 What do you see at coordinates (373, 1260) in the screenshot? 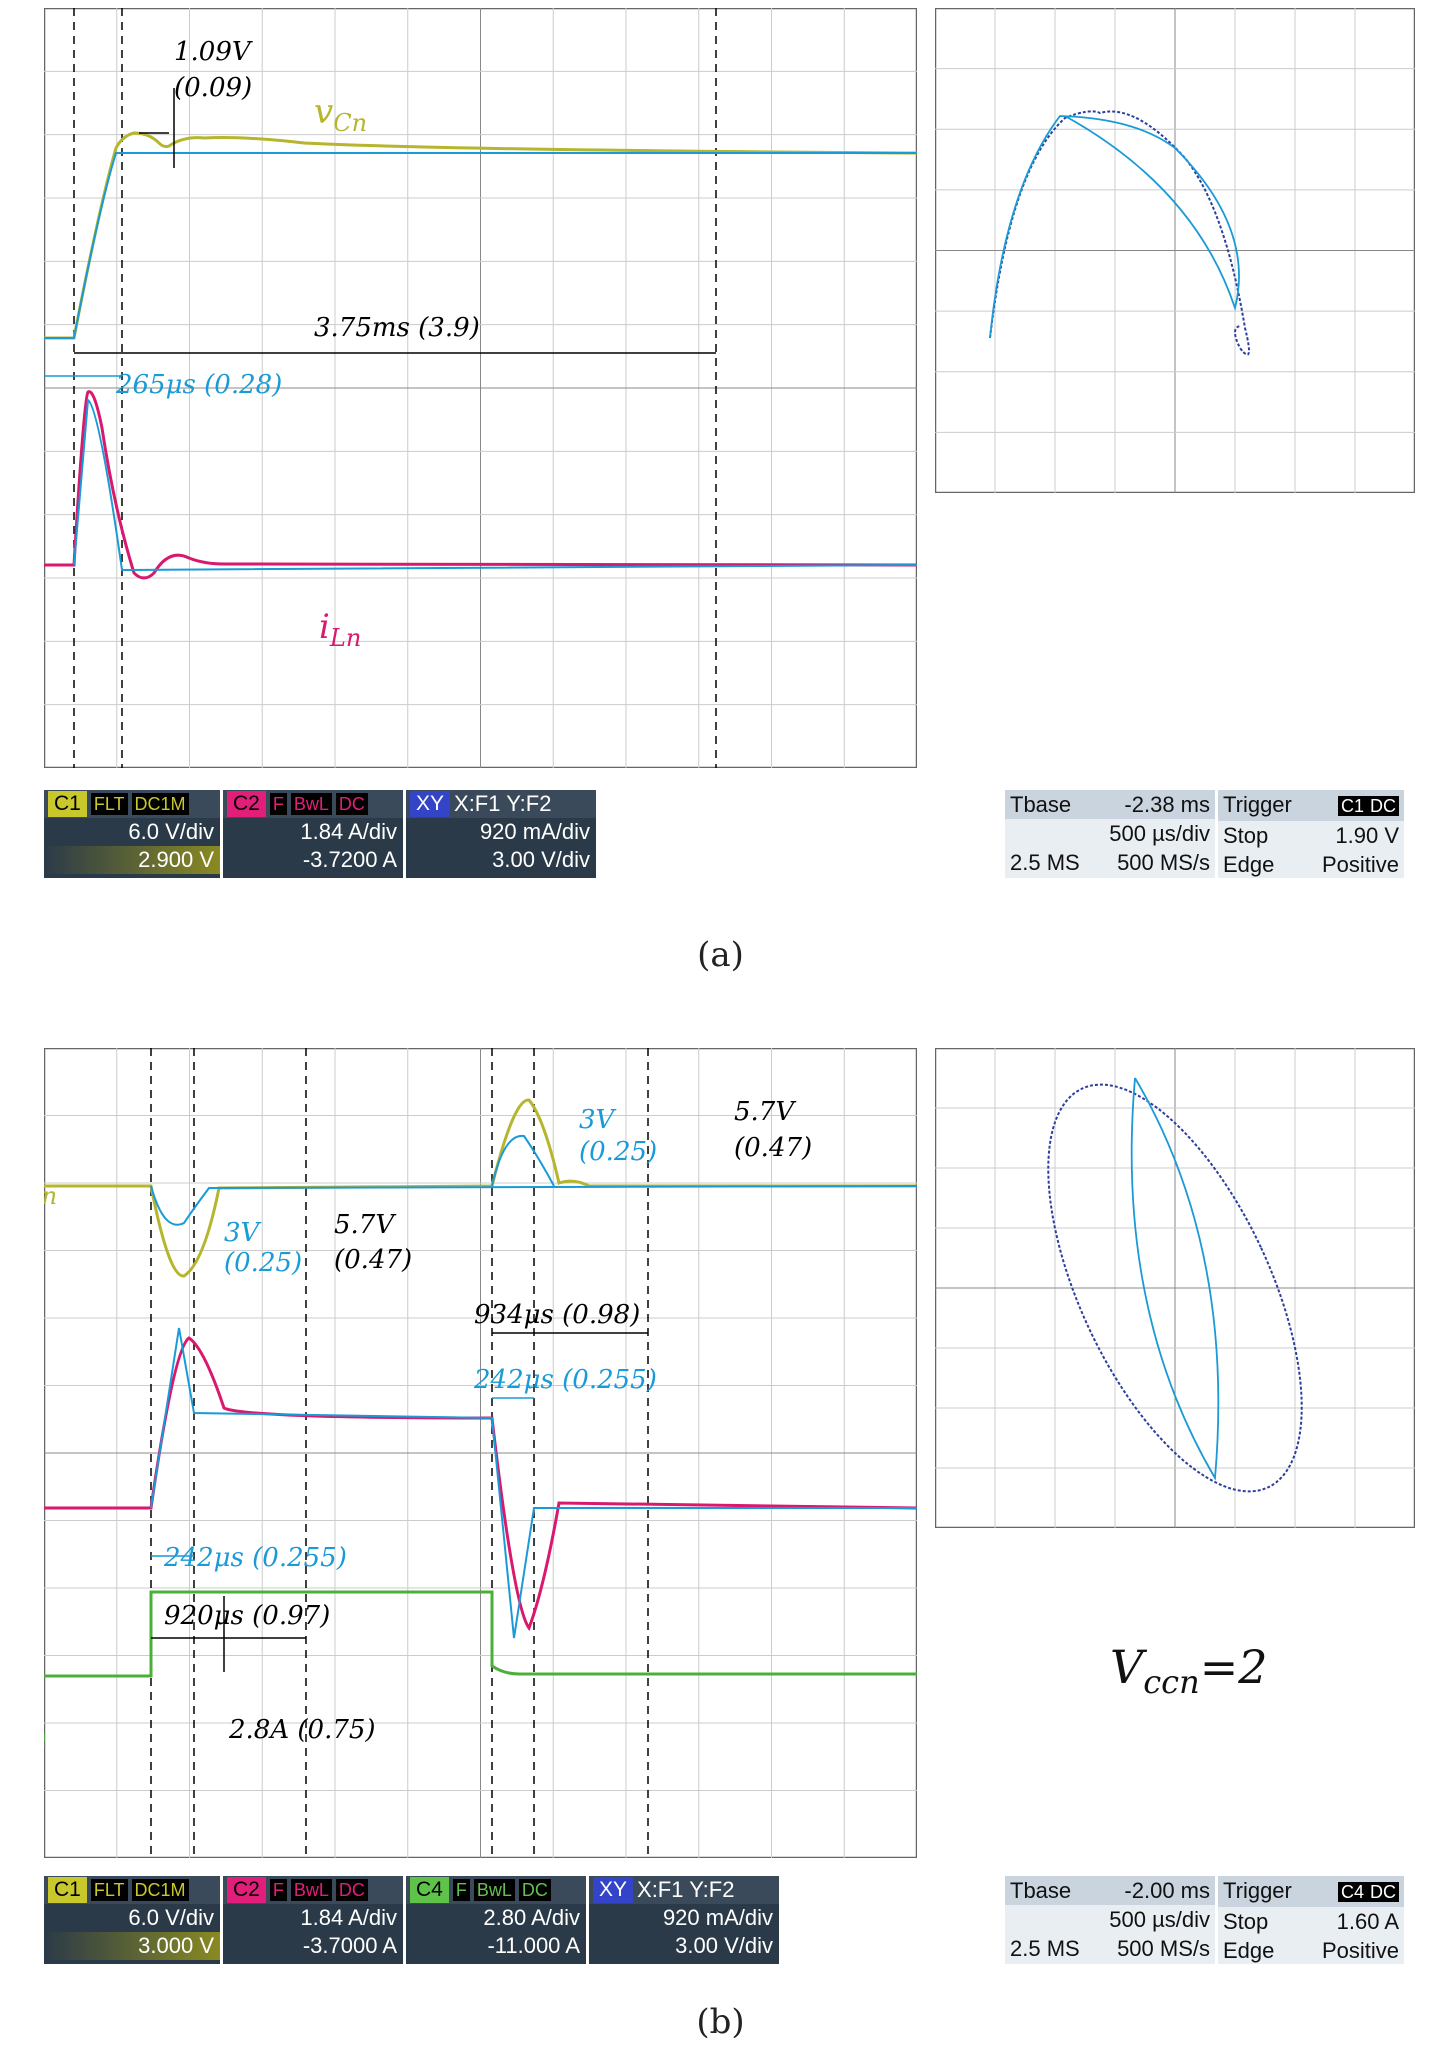
I see `dip-big-pu: (0.47)` at bounding box center [373, 1260].